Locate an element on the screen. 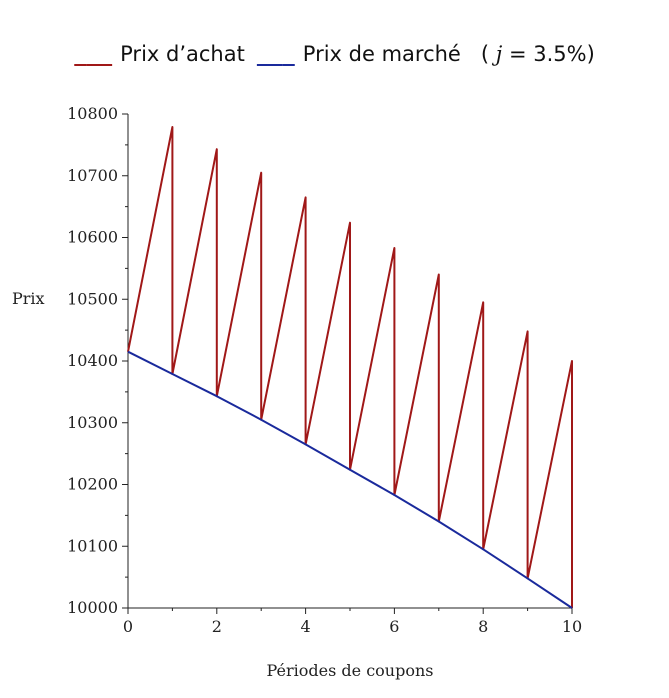 The image size is (669, 698). y-tick-label: 10000 is located at coordinates (92, 607).